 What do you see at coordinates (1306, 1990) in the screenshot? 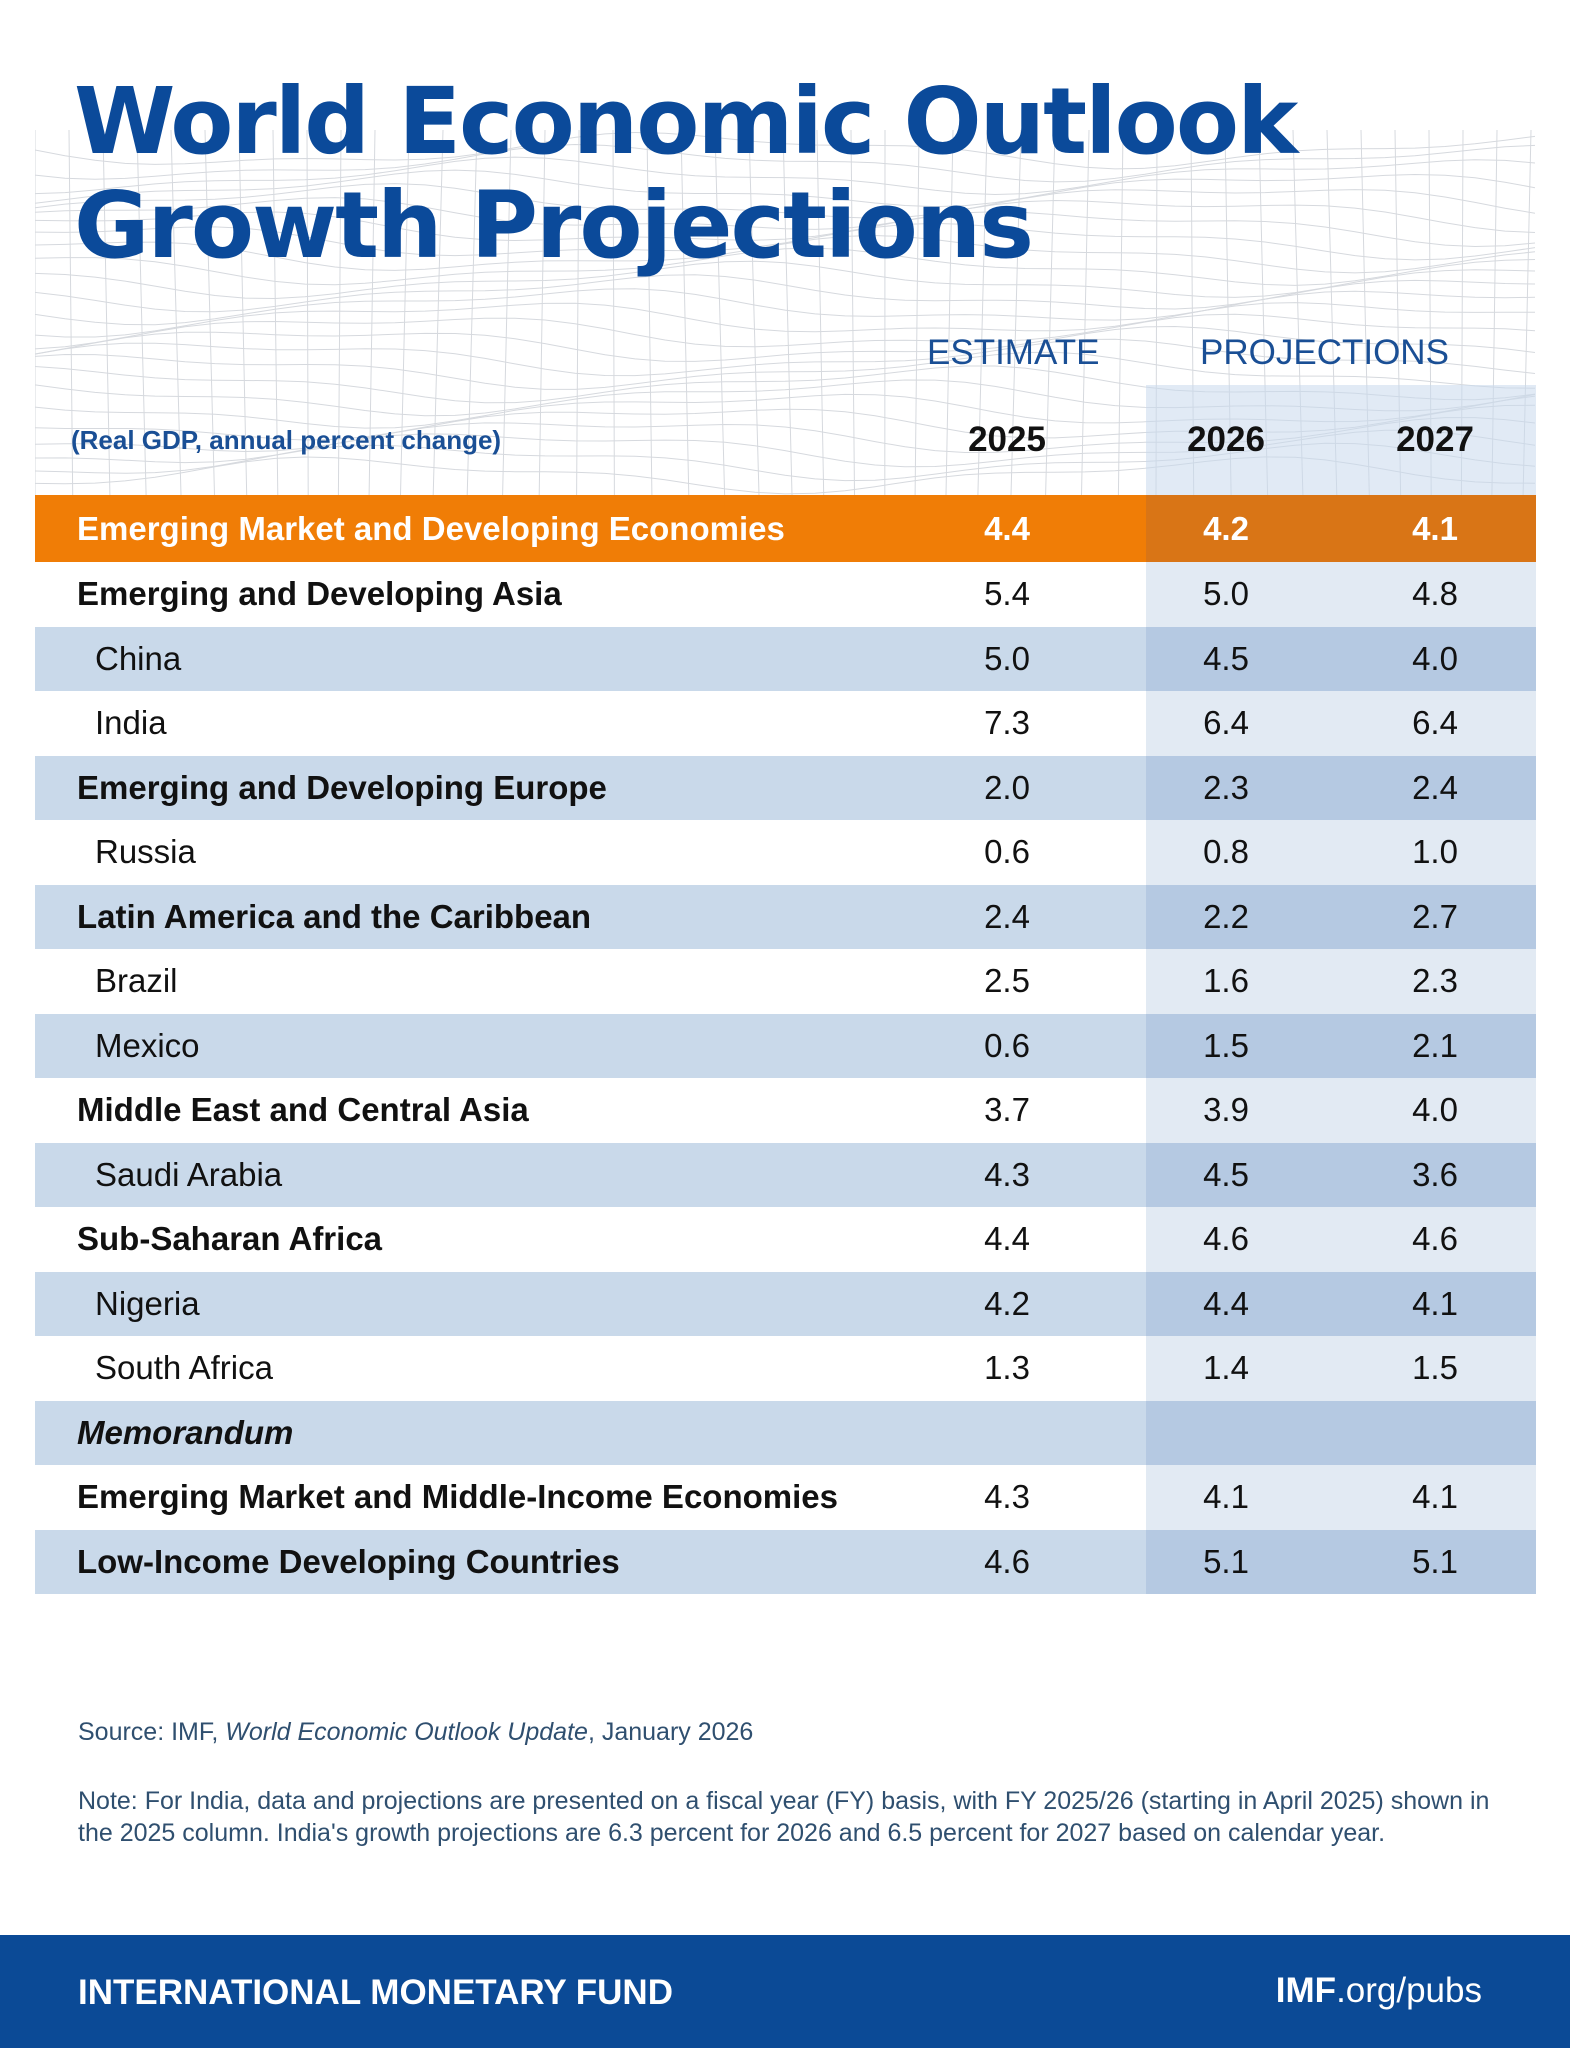
I see `url-bold-part: IMF` at bounding box center [1306, 1990].